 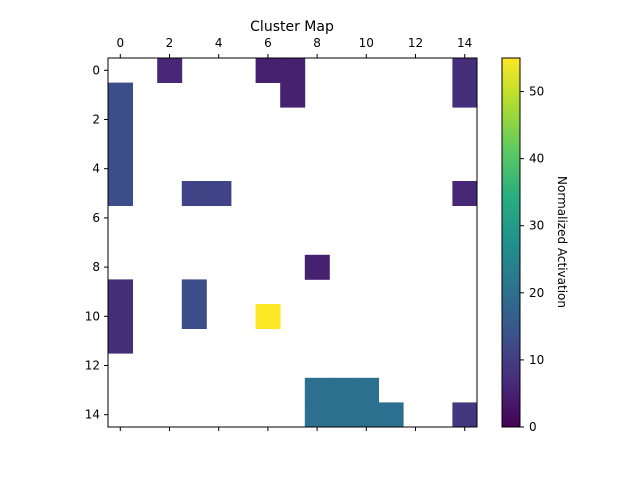 What do you see at coordinates (96, 120) in the screenshot?
I see `y-tick-label: 2` at bounding box center [96, 120].